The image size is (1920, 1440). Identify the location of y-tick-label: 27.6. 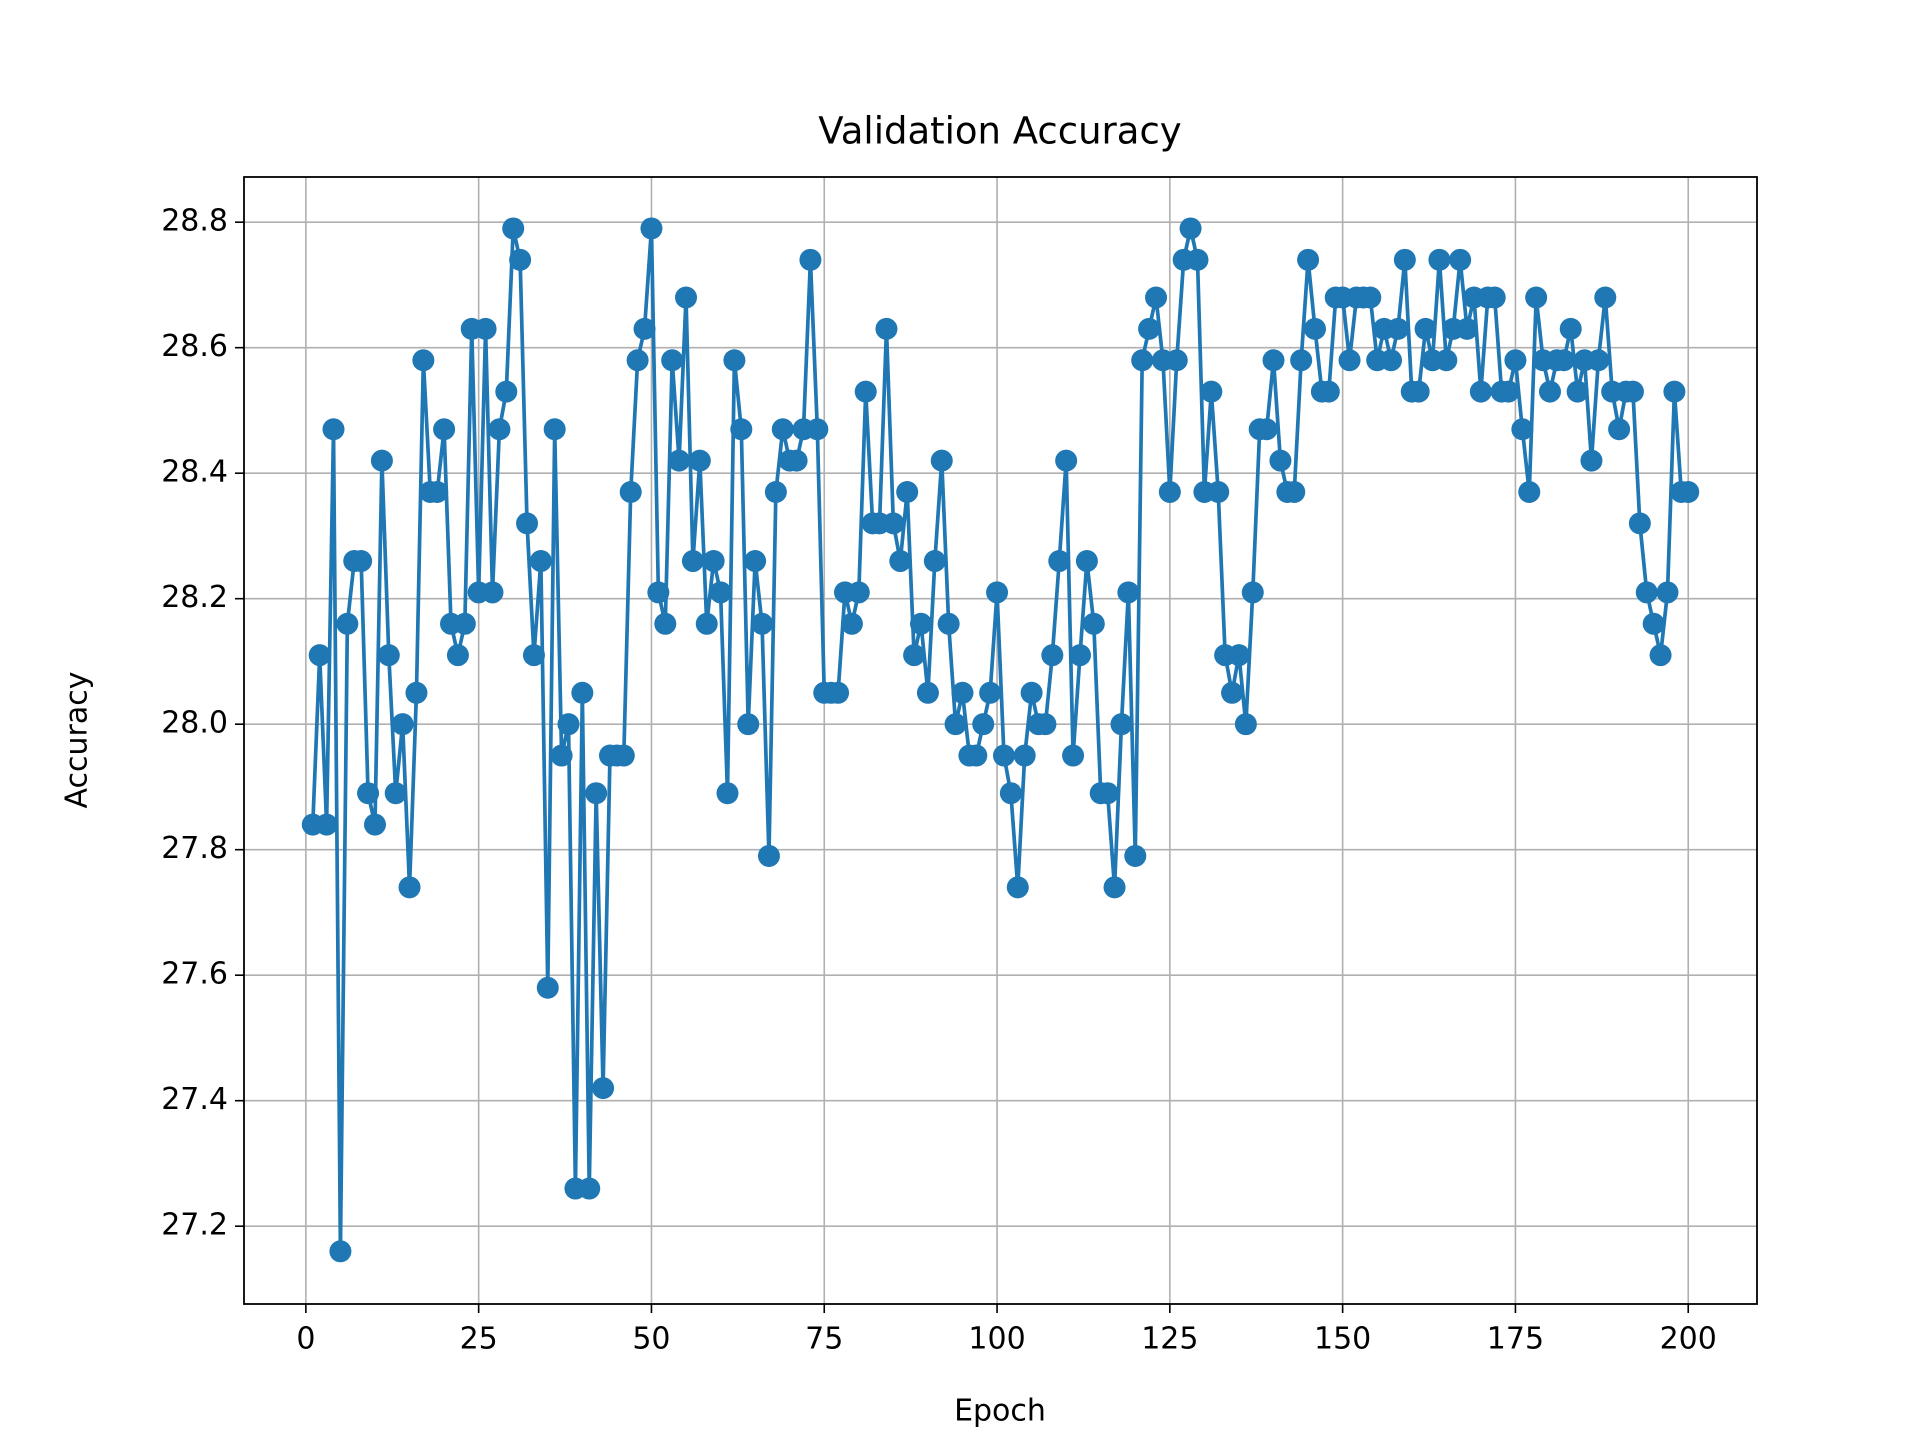
(194, 974).